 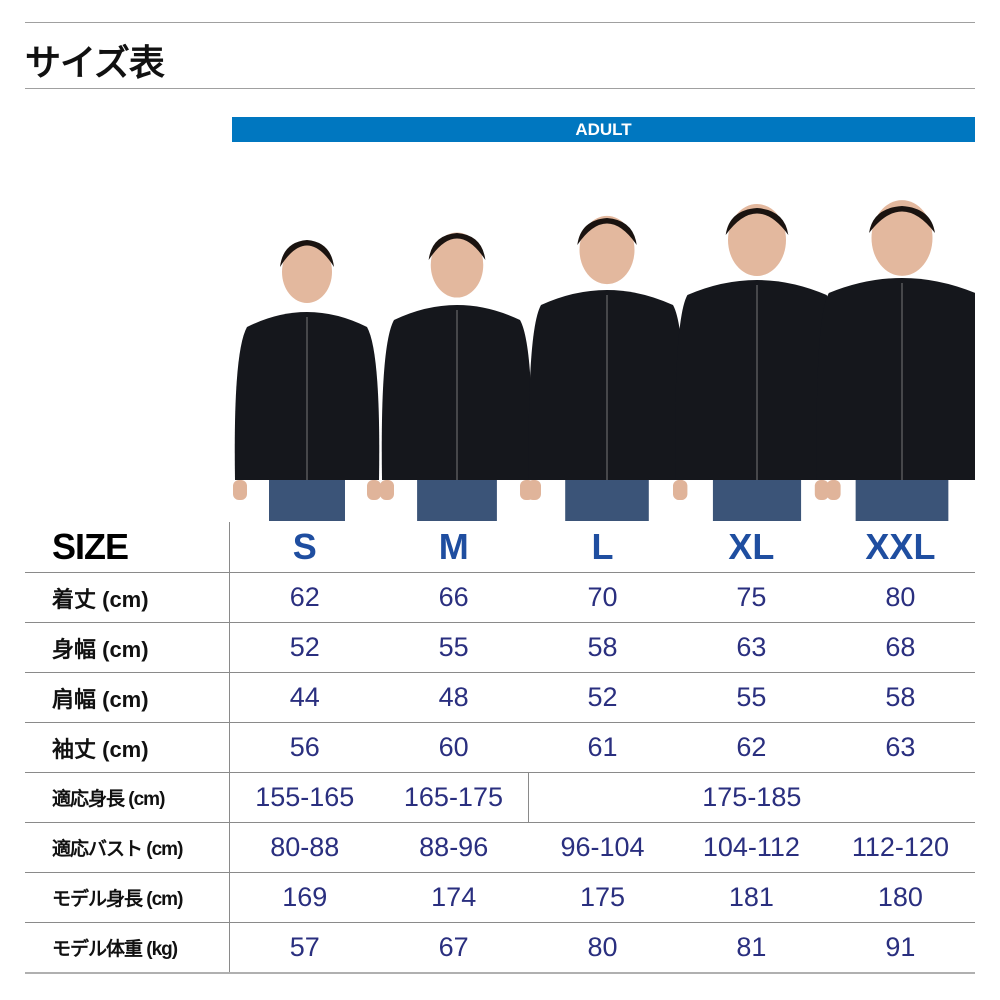 I want to click on page-title: サイズ表, so click(x=95, y=62).